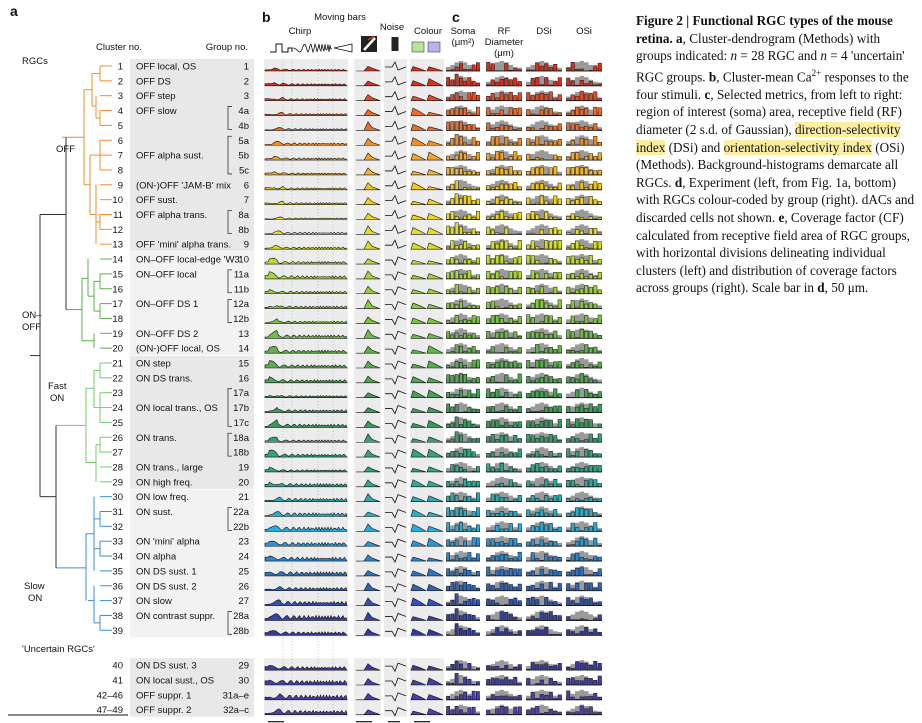 The height and width of the screenshot is (723, 922). Describe the element at coordinates (117, 304) in the screenshot. I see `cluster-number: 17` at that location.